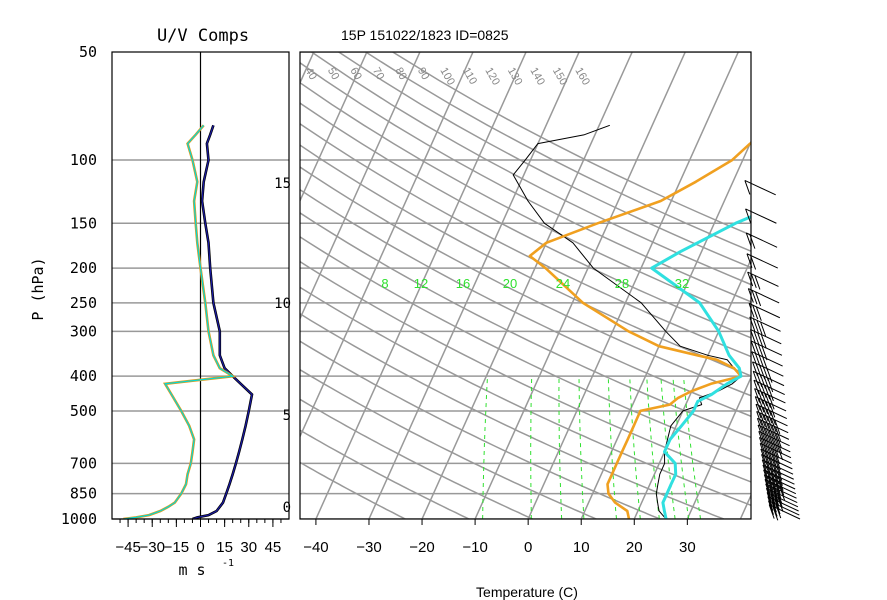  I want to click on mixing-ratio-label: 20, so click(510, 283).